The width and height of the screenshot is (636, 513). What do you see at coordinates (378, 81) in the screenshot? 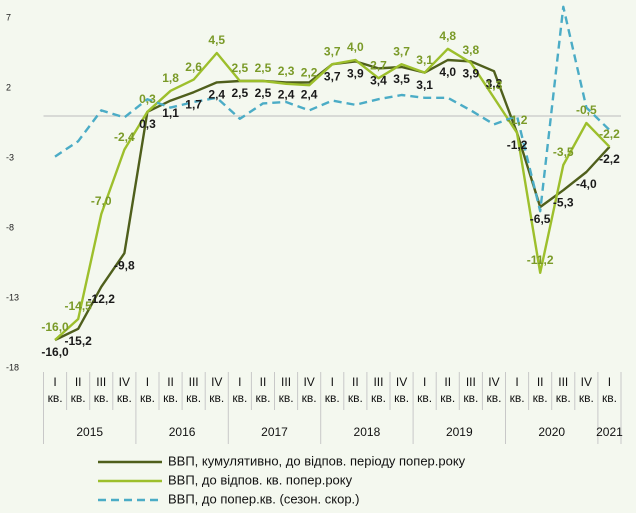
I see `data-label: 3,4` at bounding box center [378, 81].